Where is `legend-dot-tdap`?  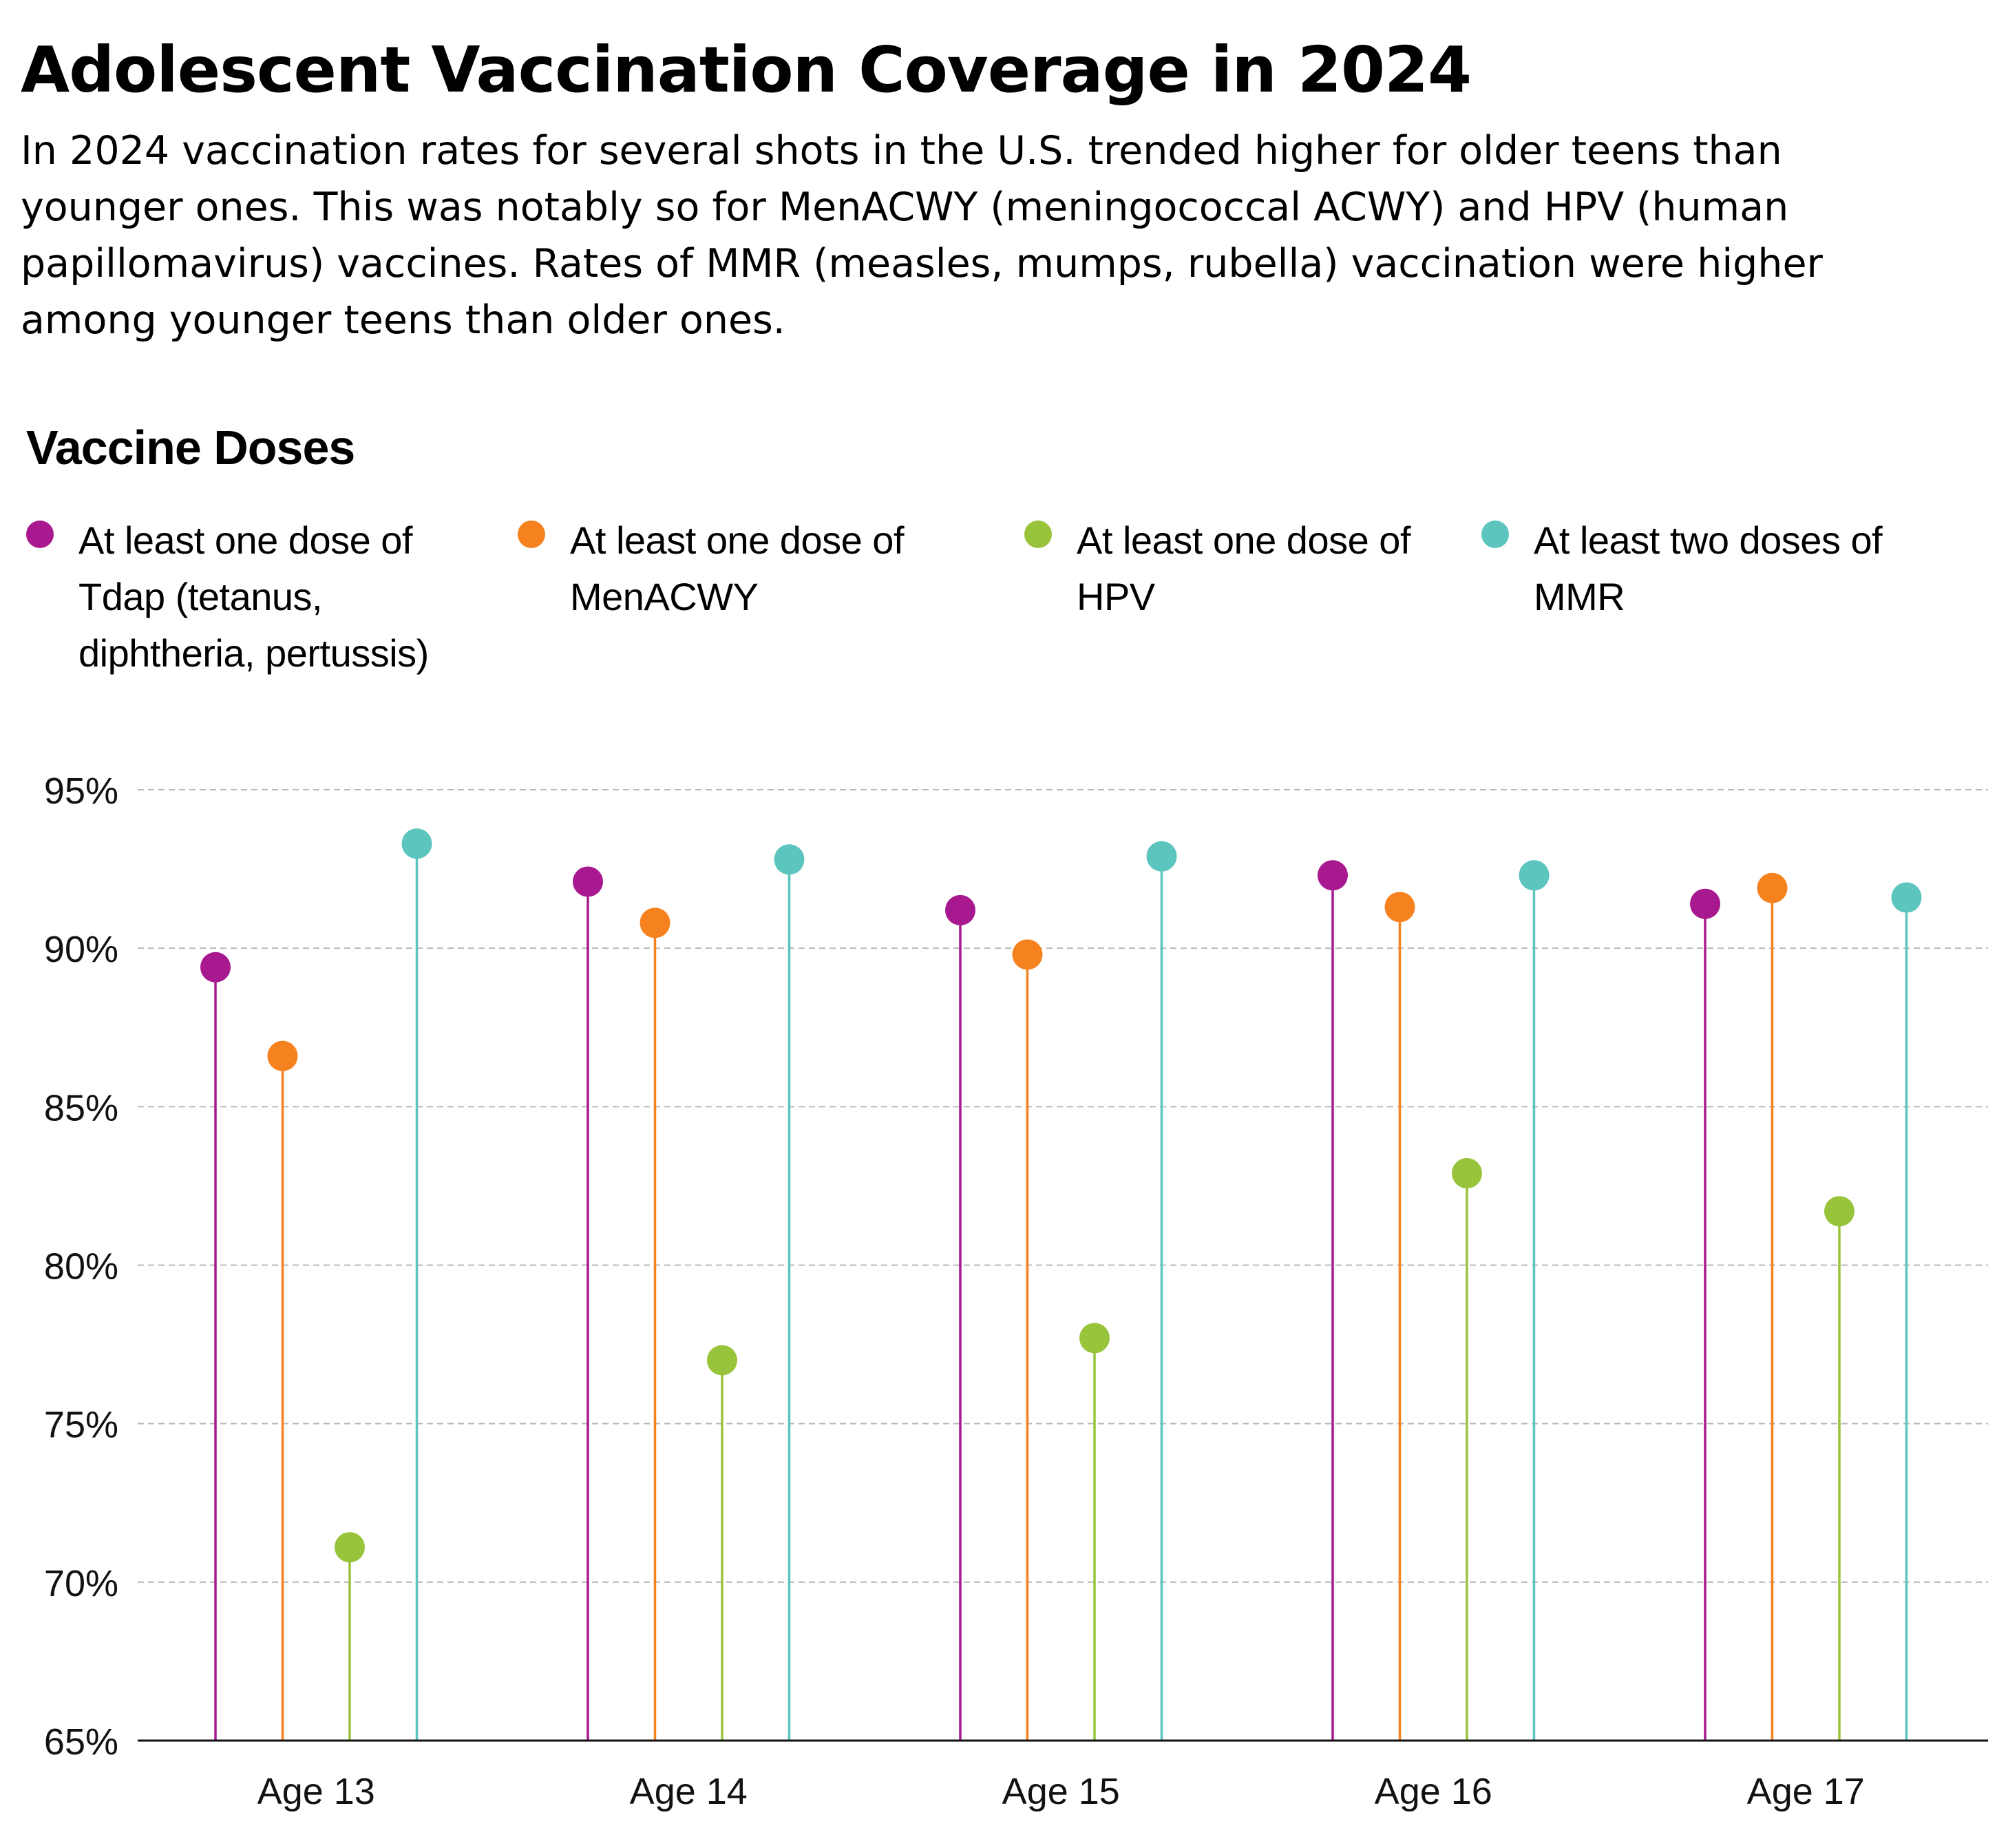 legend-dot-tdap is located at coordinates (40, 534).